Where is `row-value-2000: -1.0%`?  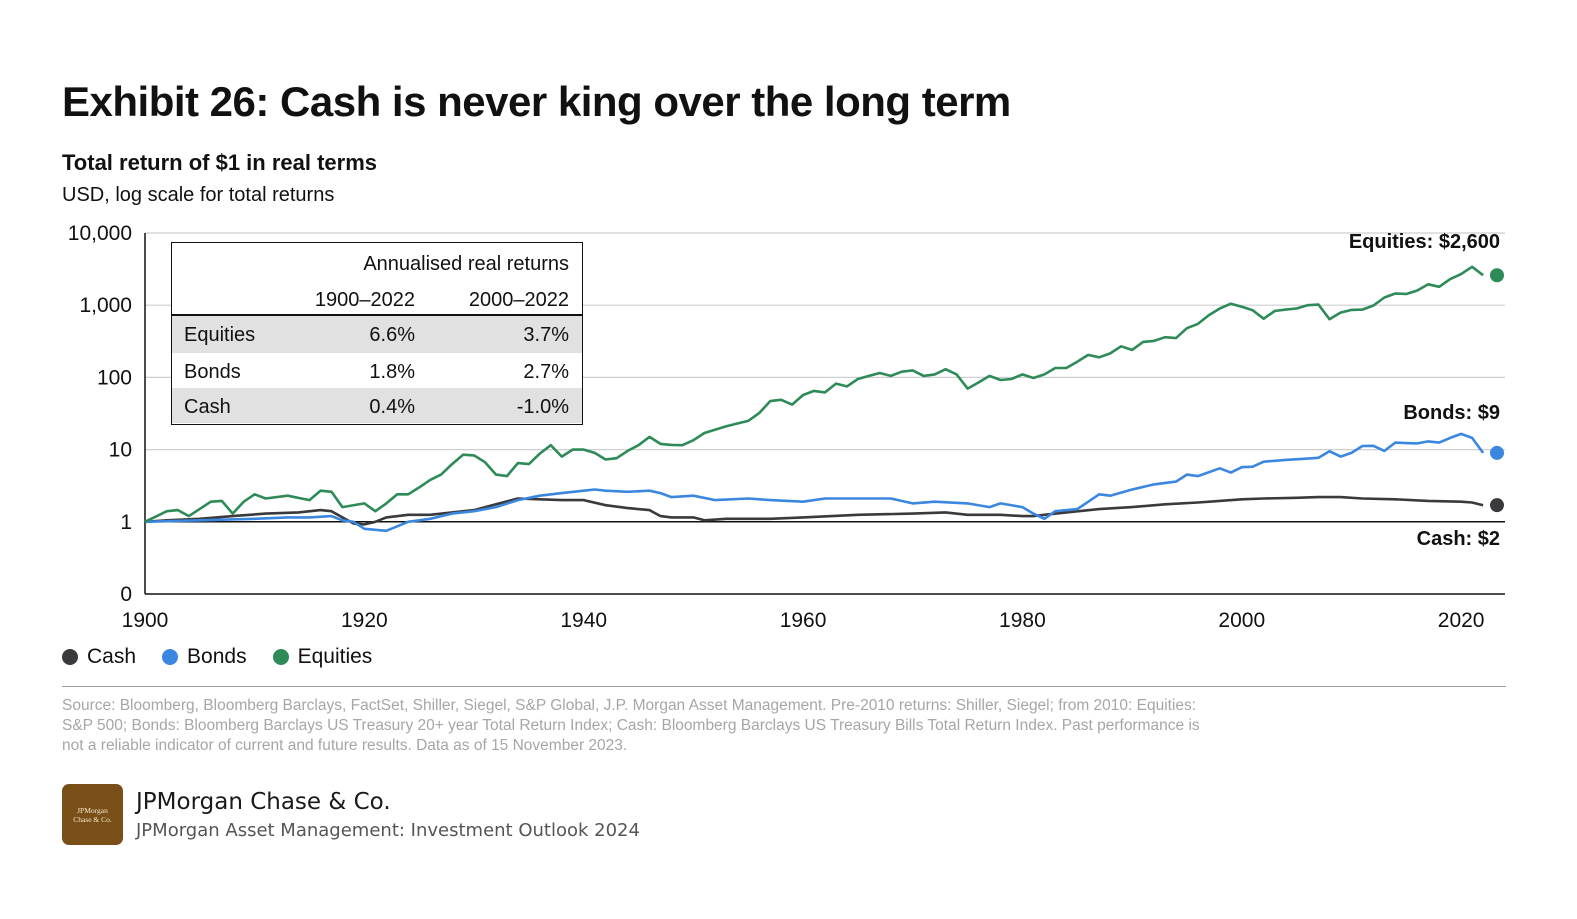
row-value-2000: -1.0% is located at coordinates (542, 407).